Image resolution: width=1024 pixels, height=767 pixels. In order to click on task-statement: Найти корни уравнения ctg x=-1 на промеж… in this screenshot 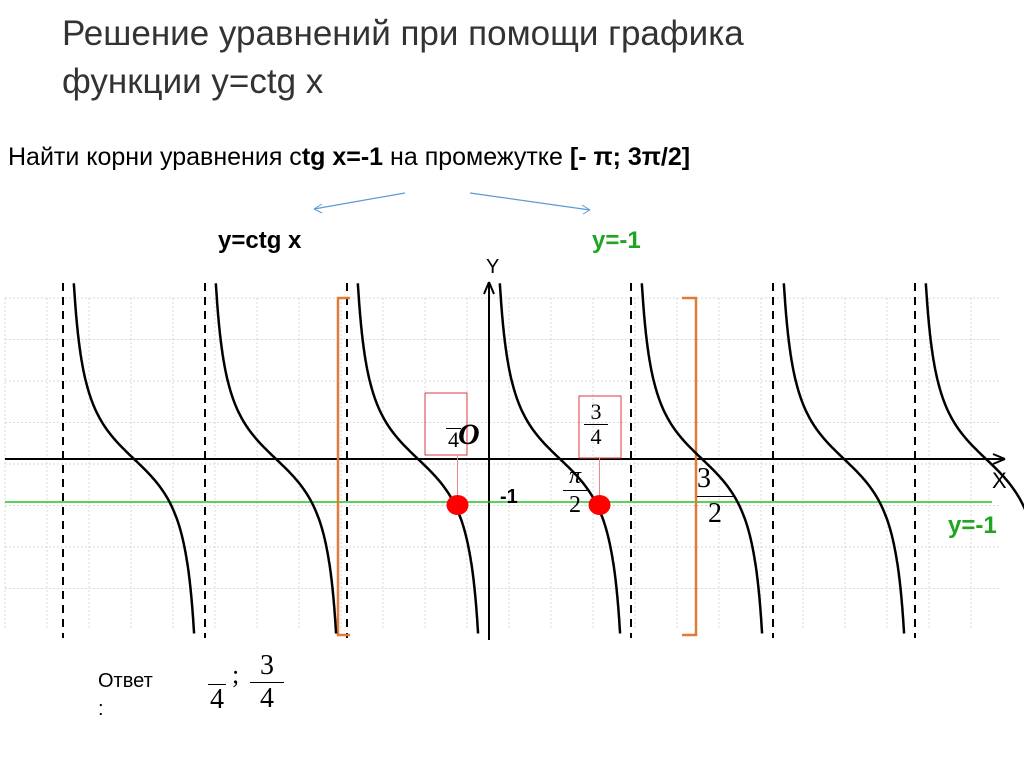, I will do `click(349, 157)`.